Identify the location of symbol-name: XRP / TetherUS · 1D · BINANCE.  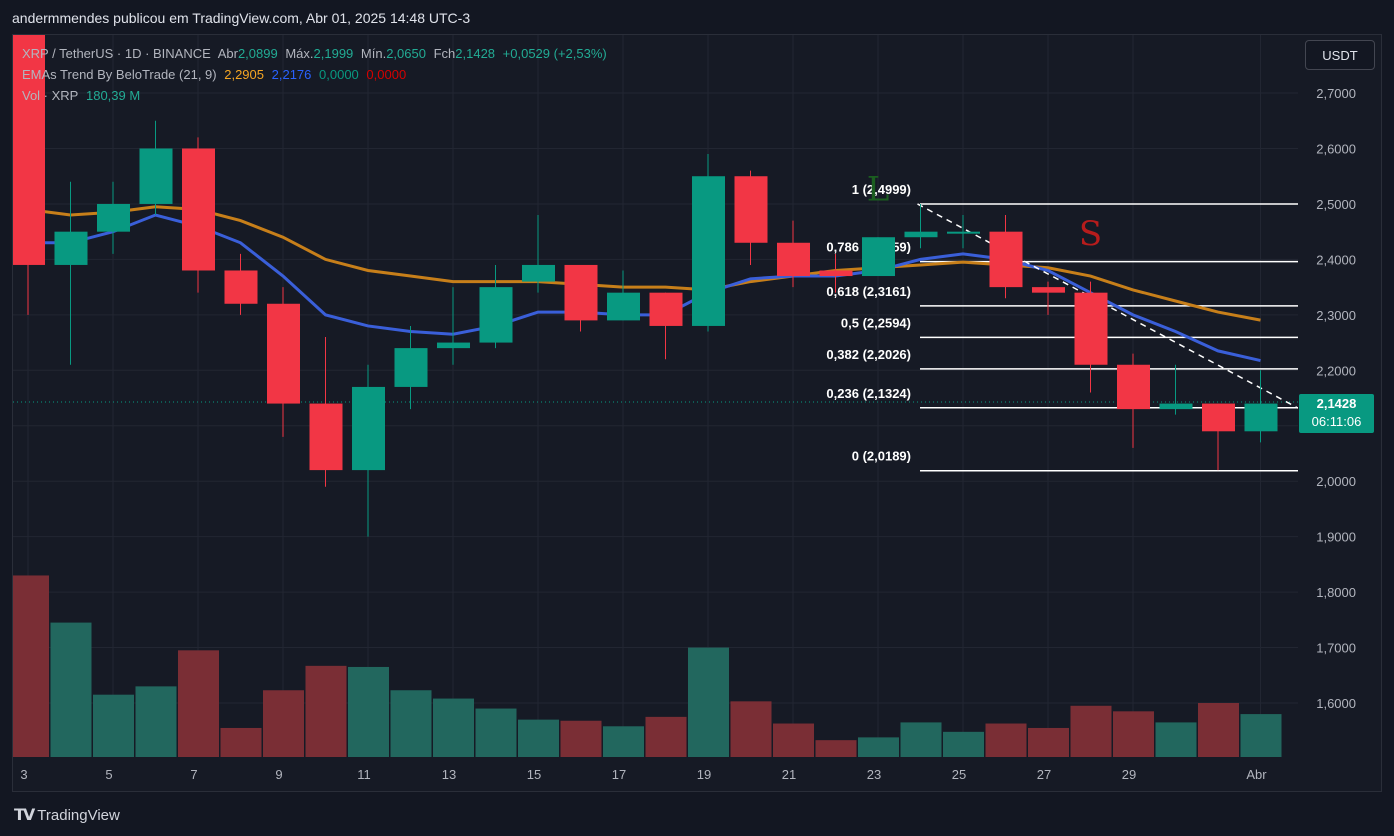
(116, 53).